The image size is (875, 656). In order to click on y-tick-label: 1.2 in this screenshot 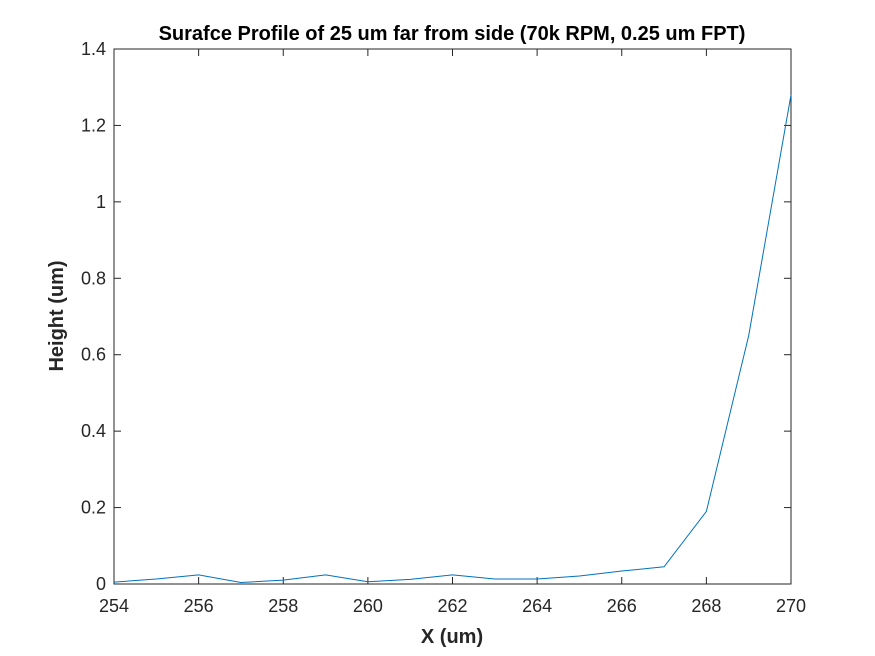, I will do `click(93, 125)`.